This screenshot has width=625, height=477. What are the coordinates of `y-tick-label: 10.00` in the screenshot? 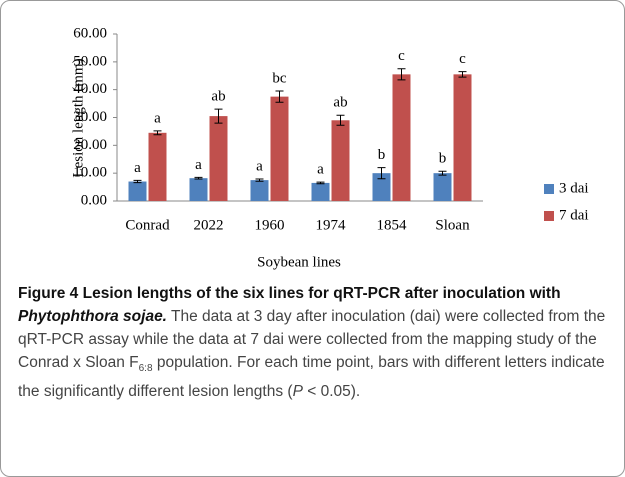 It's located at (90, 173).